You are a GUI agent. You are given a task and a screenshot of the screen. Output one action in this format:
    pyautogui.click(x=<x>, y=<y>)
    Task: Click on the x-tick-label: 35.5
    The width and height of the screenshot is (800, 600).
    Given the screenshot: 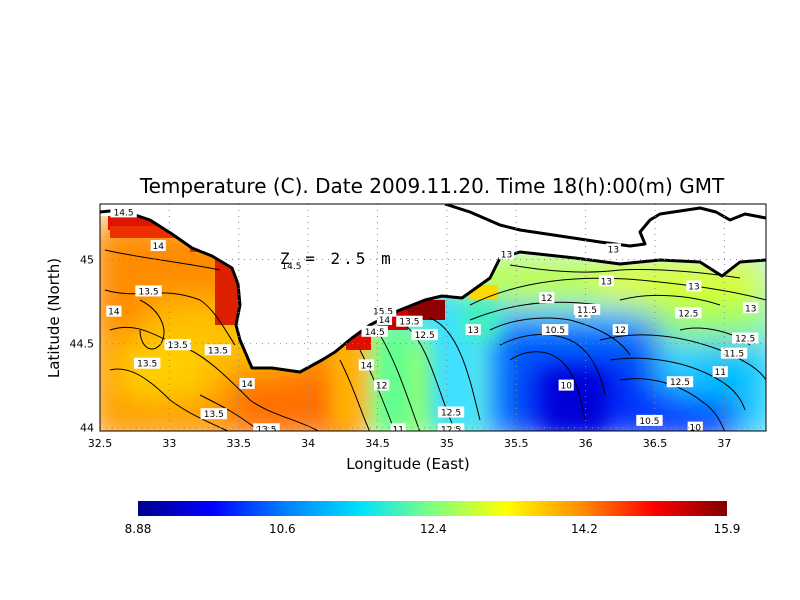 What is the action you would take?
    pyautogui.click(x=516, y=443)
    